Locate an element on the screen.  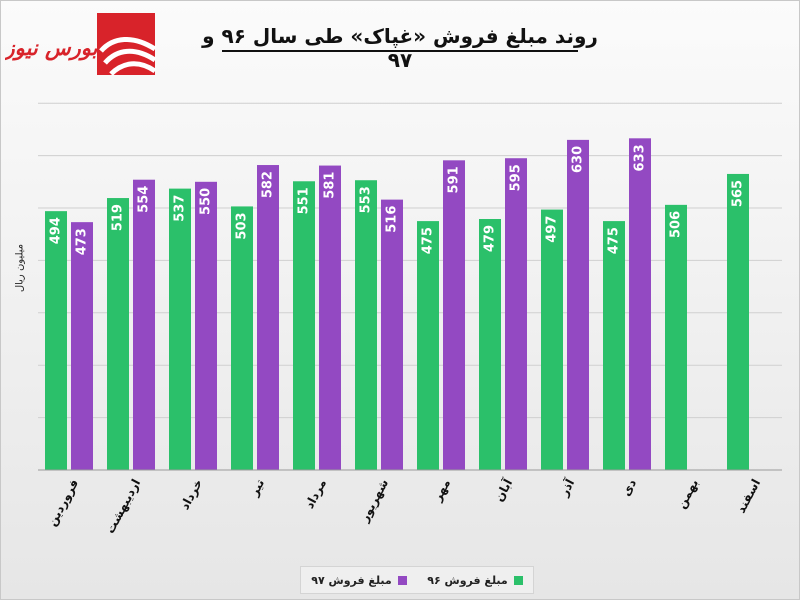
legend-item-96: مبلغ فروش ۹۶ is located at coordinates (475, 580).